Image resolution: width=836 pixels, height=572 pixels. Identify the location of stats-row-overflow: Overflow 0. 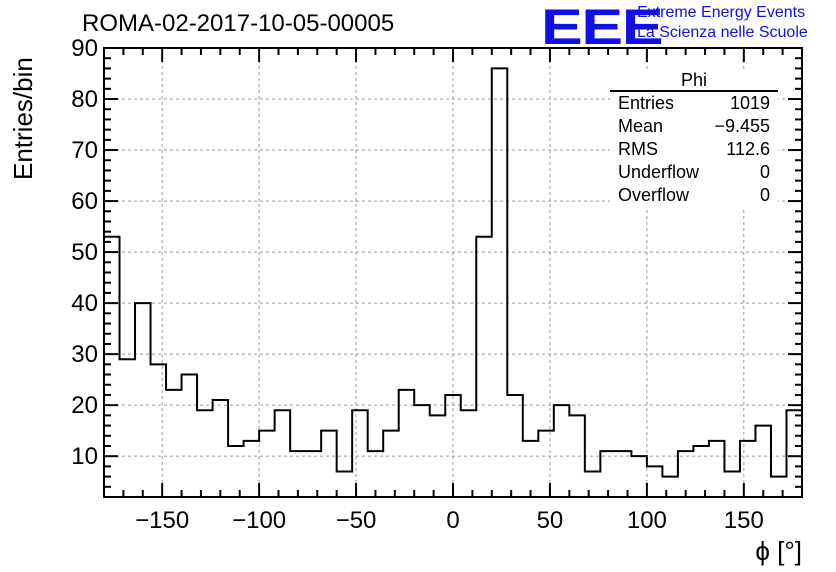
(694, 195).